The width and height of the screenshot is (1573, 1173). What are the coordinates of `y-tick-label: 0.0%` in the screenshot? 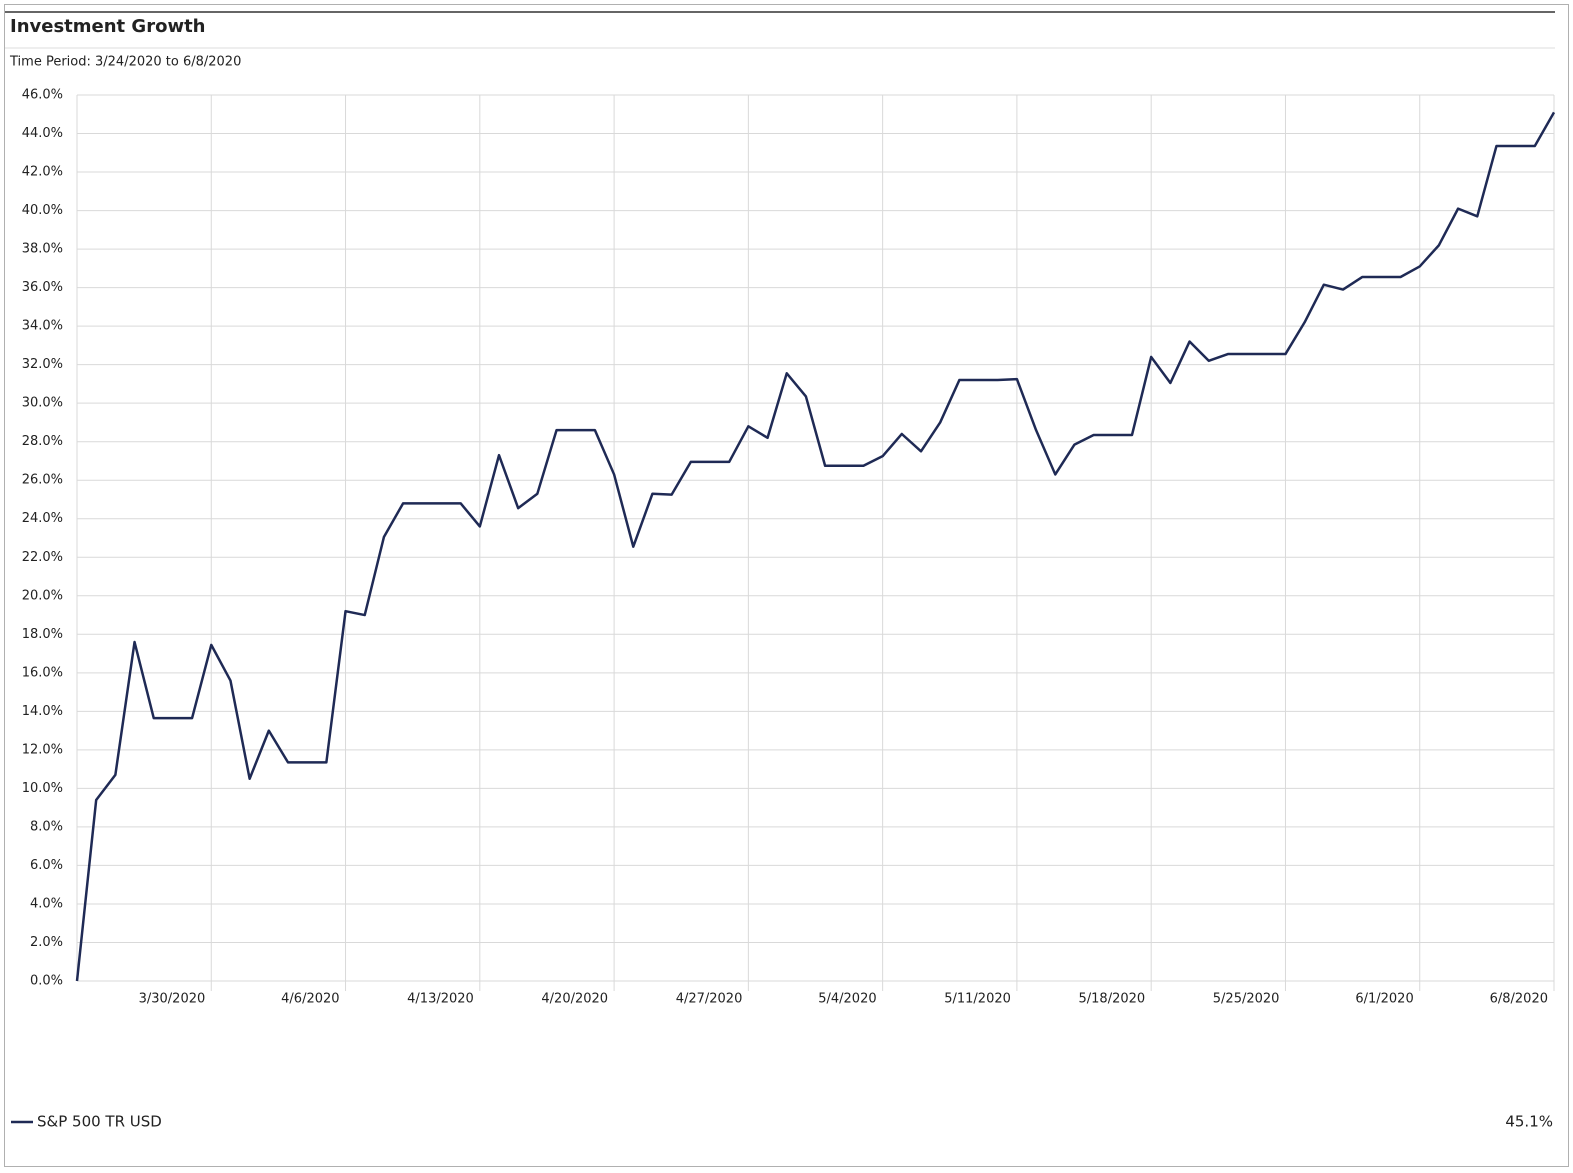 It's located at (46, 981).